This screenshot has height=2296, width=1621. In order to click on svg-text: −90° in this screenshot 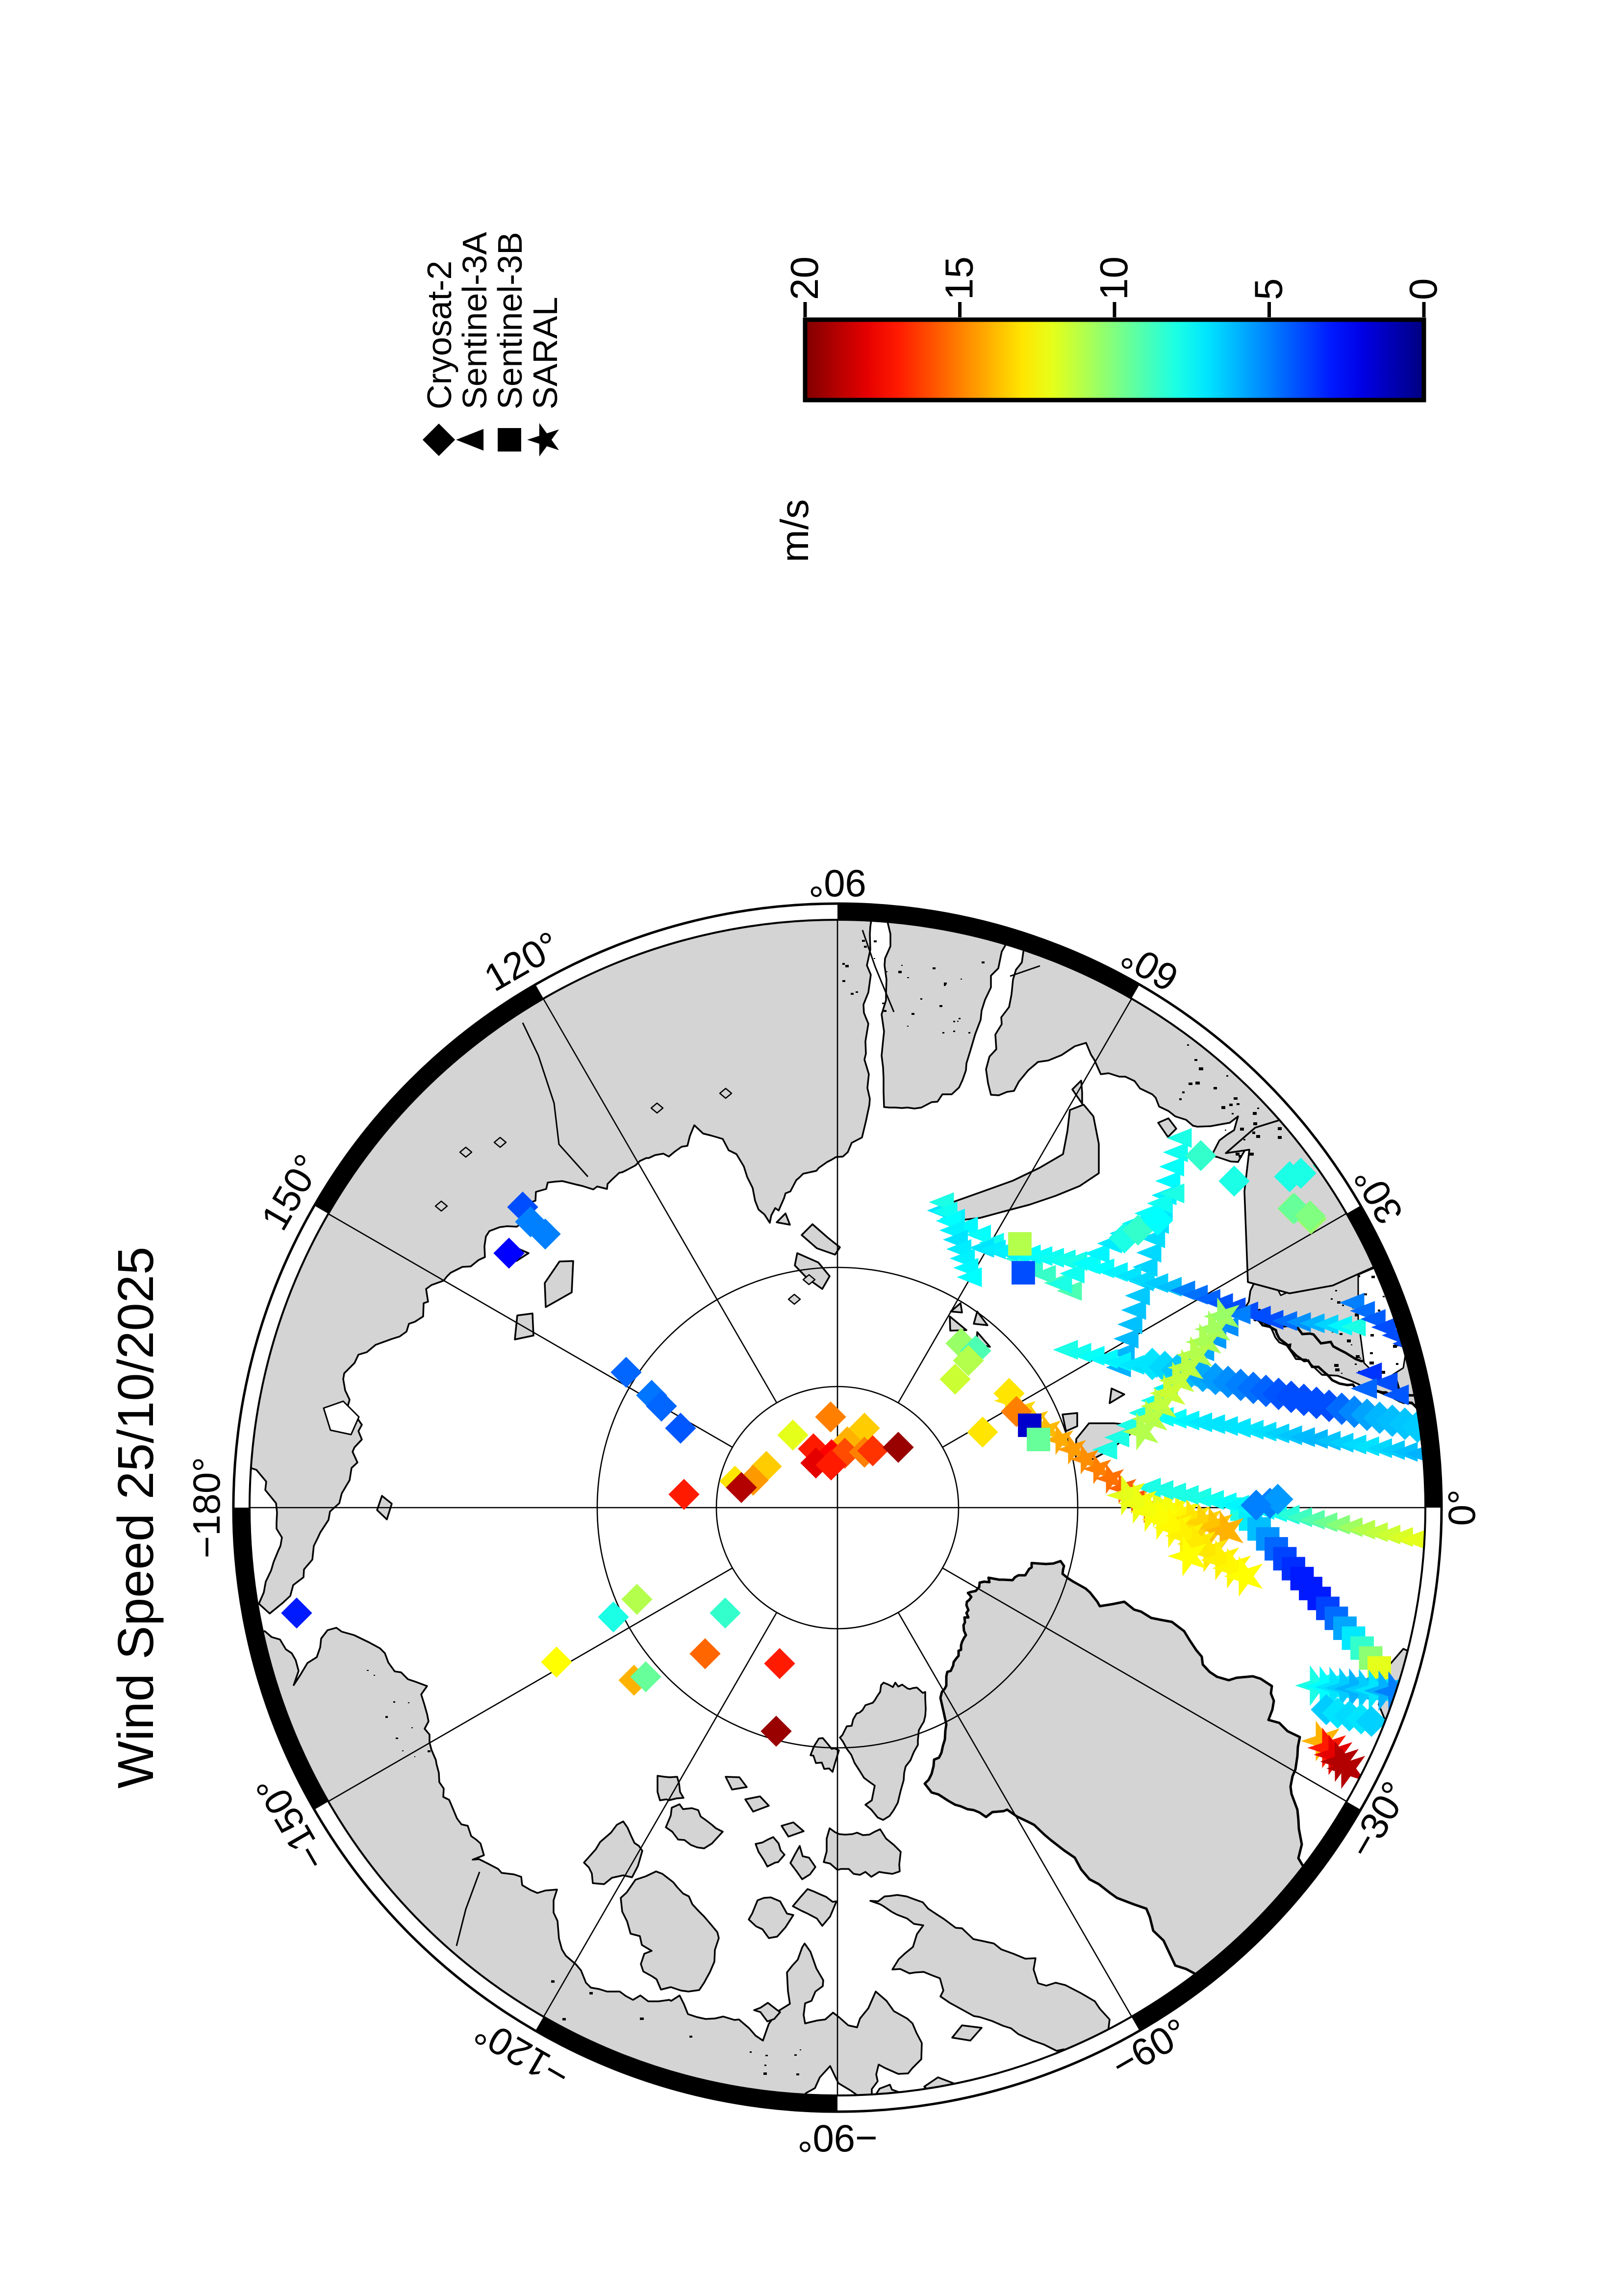, I will do `click(837, 2138)`.